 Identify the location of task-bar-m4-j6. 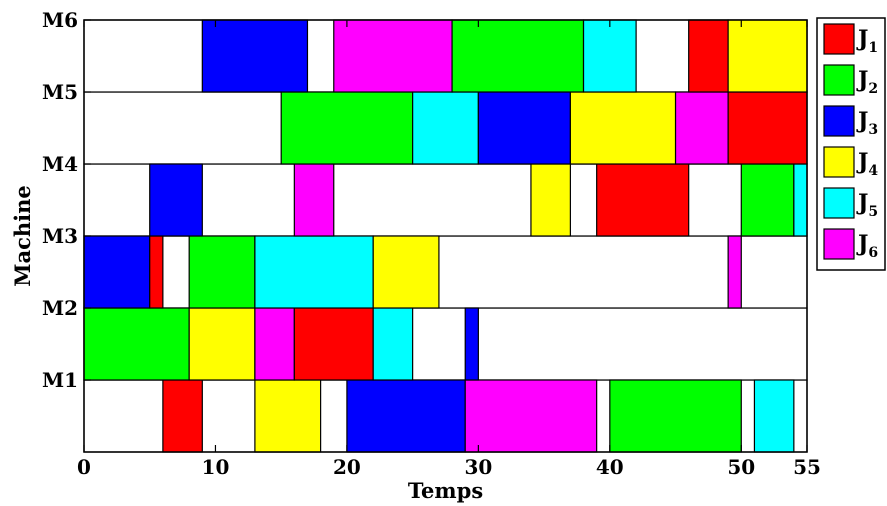
(314, 200).